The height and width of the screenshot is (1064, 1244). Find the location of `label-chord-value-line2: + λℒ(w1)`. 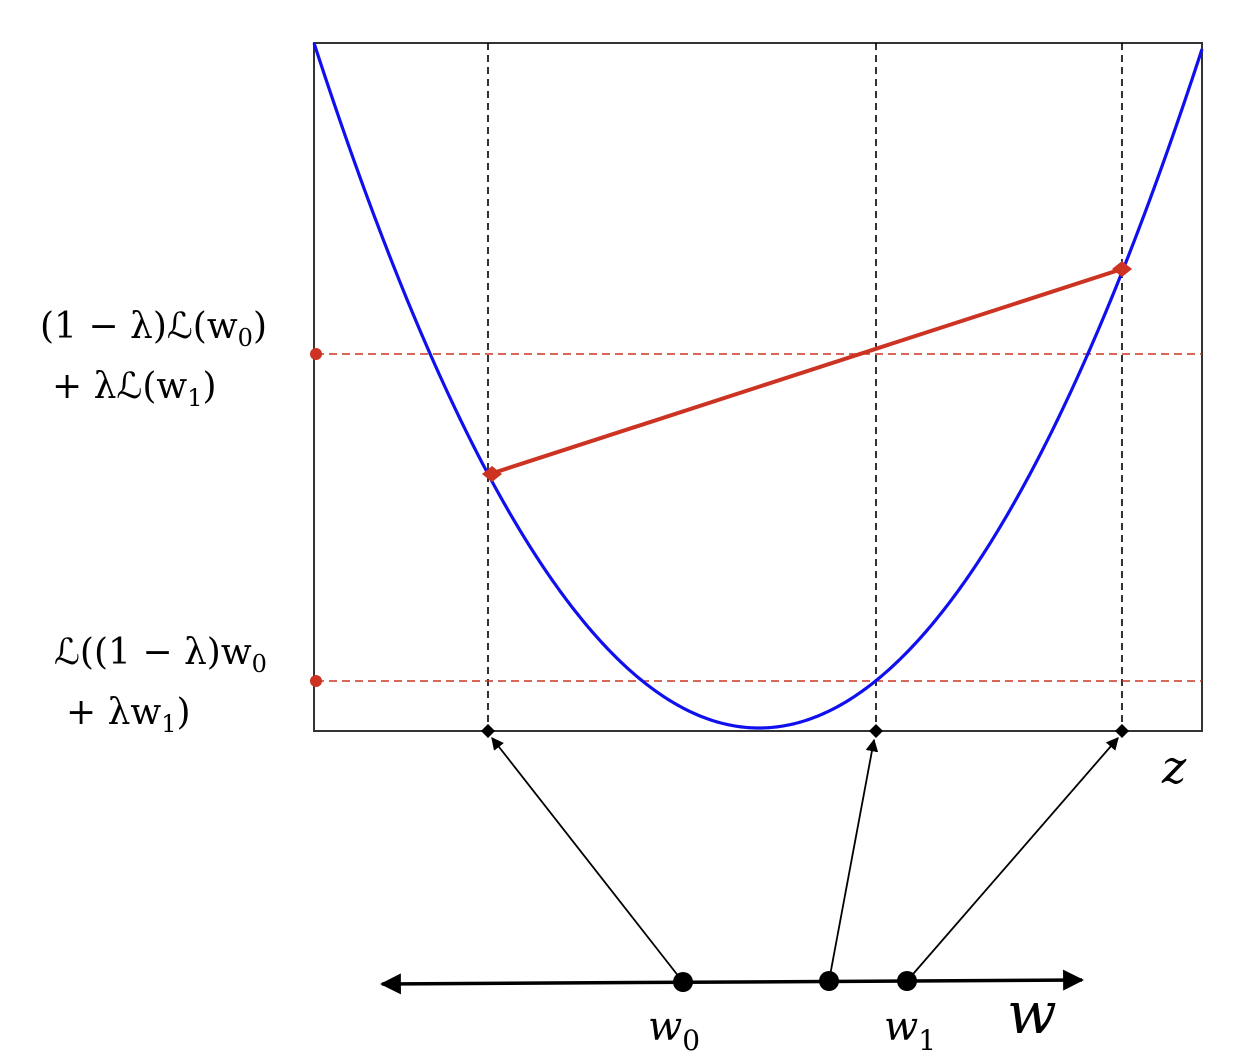

label-chord-value-line2: + λℒ(w1) is located at coordinates (134, 389).